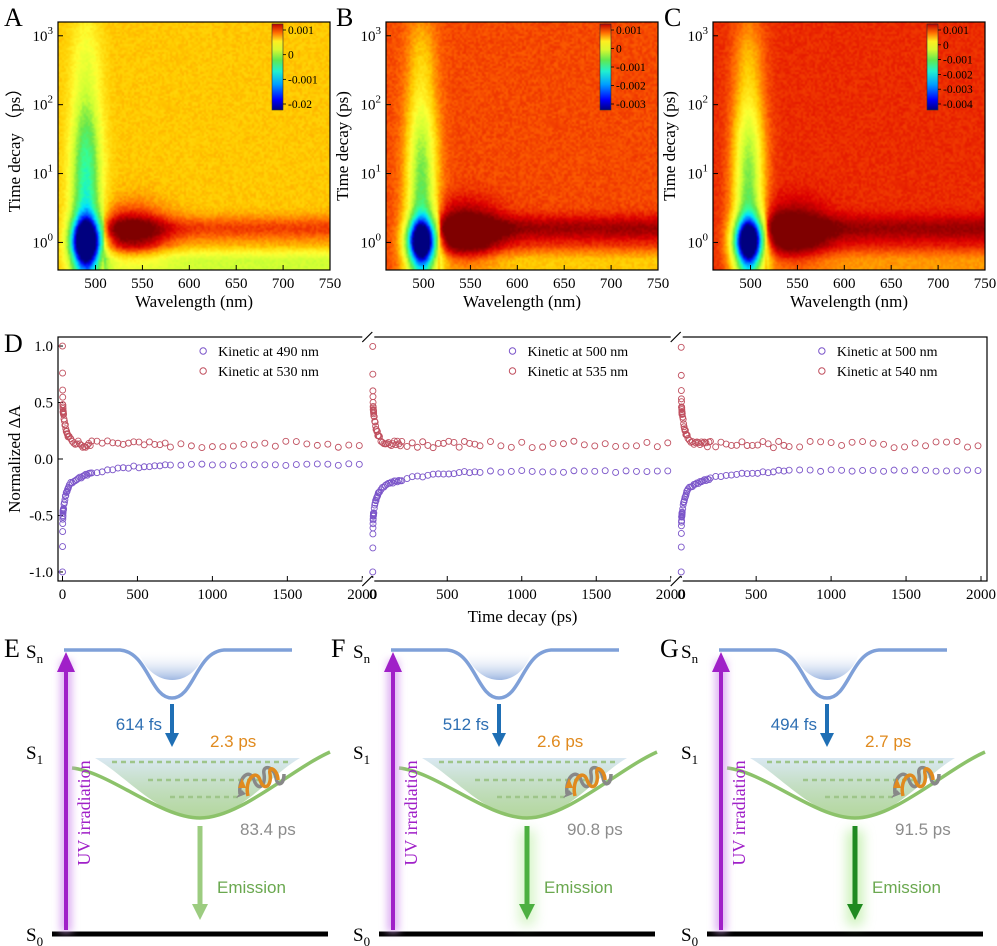  Describe the element at coordinates (522, 301) in the screenshot. I see `x-axis-label: Wavelength (nm)` at that location.